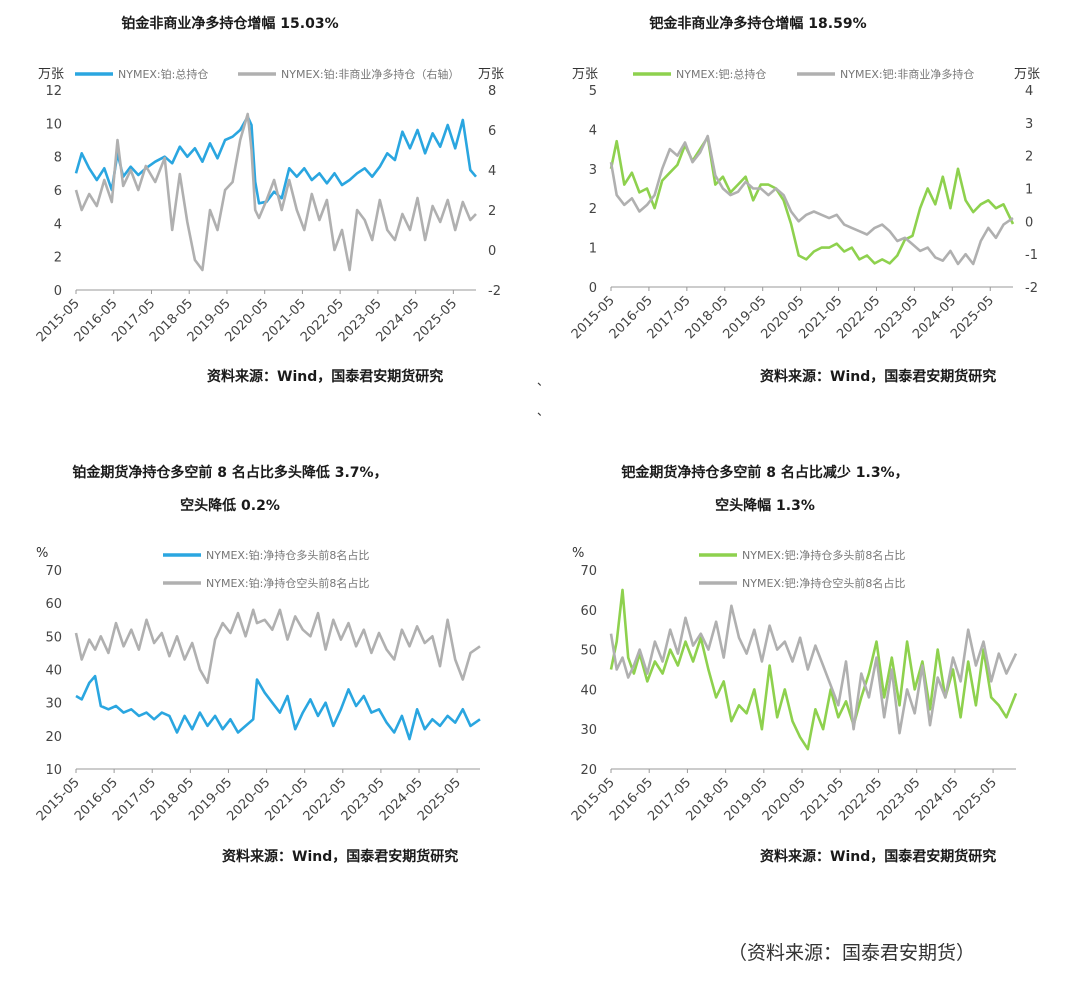  What do you see at coordinates (758, 24) in the screenshot?
I see `chart-title: 钯金非商业净多持仓增幅 18.59%` at bounding box center [758, 24].